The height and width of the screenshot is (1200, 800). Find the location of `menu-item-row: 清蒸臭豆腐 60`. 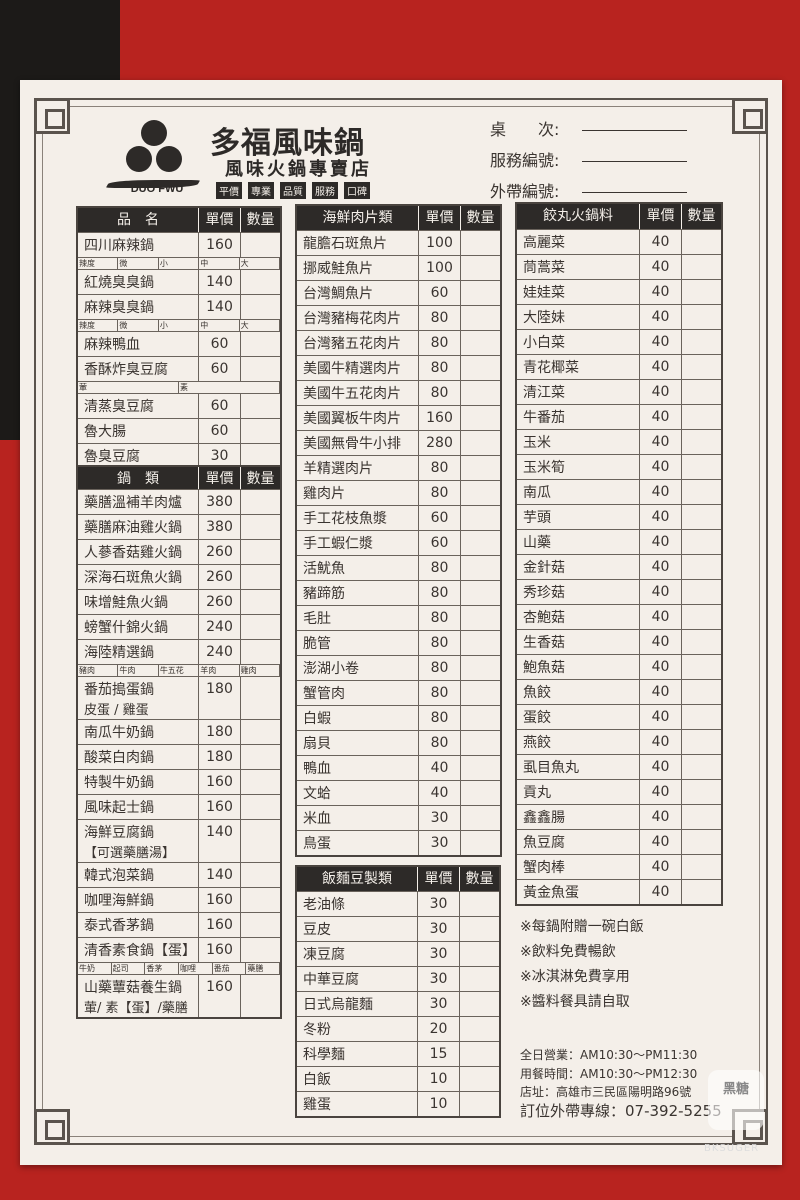

menu-item-row: 清蒸臭豆腐 60 is located at coordinates (179, 405).